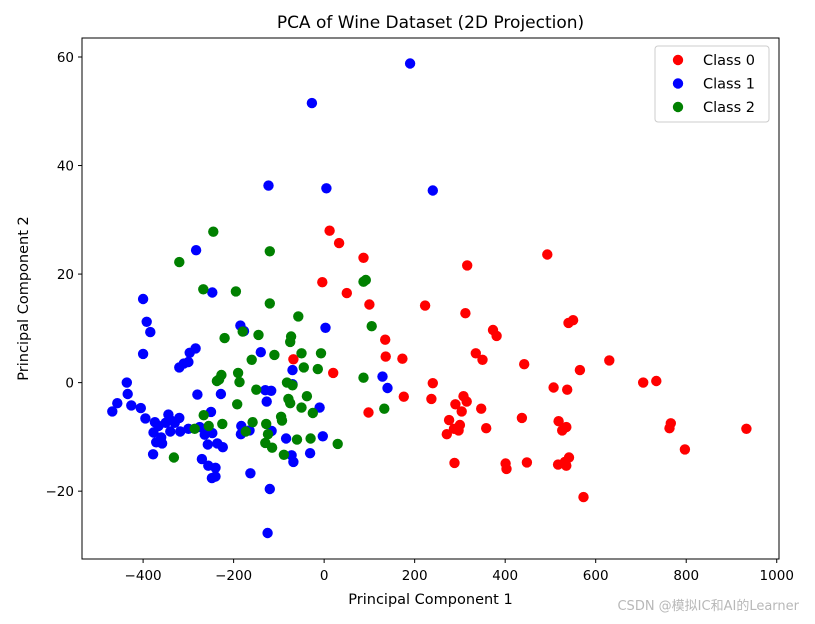 The image size is (815, 624). I want to click on x-tick-label: 800, so click(686, 576).